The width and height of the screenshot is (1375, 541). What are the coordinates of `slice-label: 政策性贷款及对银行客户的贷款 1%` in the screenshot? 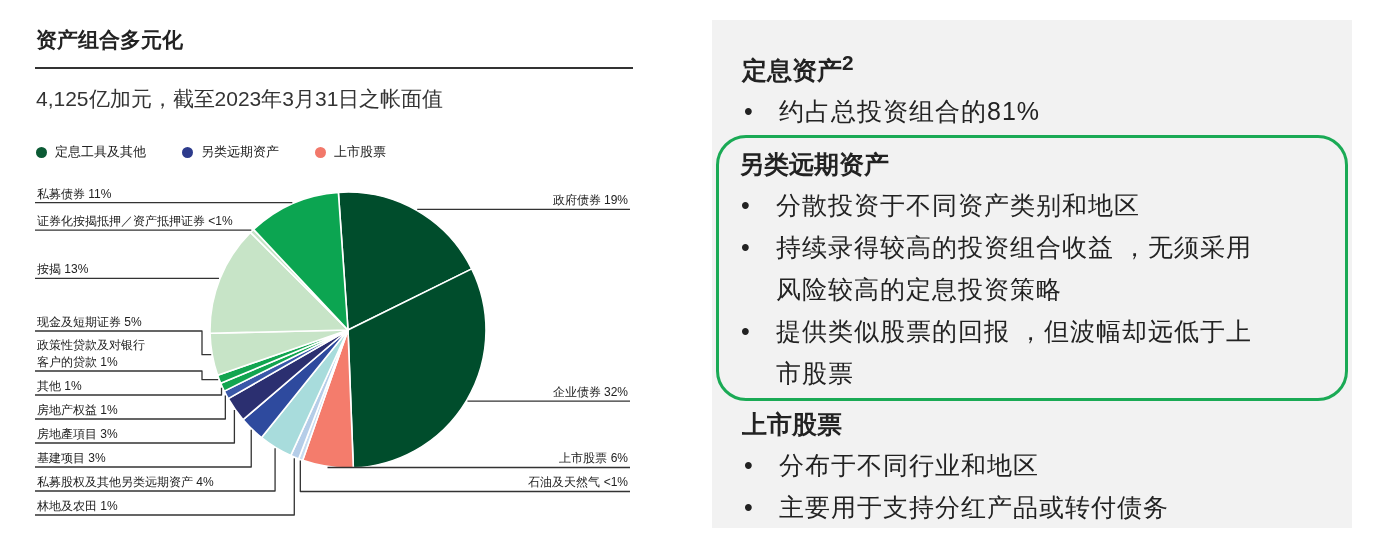 It's located at (91, 353).